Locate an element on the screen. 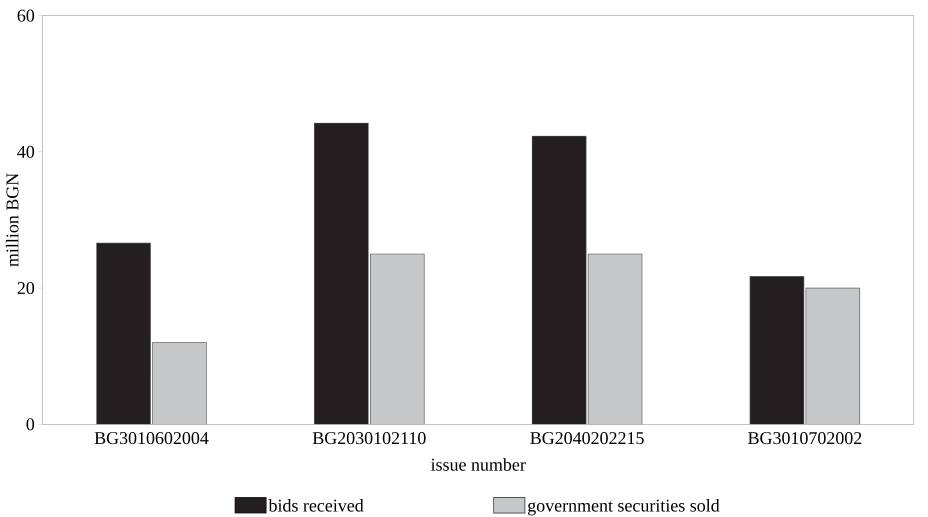  y-tick-label: 20 is located at coordinates (26, 288).